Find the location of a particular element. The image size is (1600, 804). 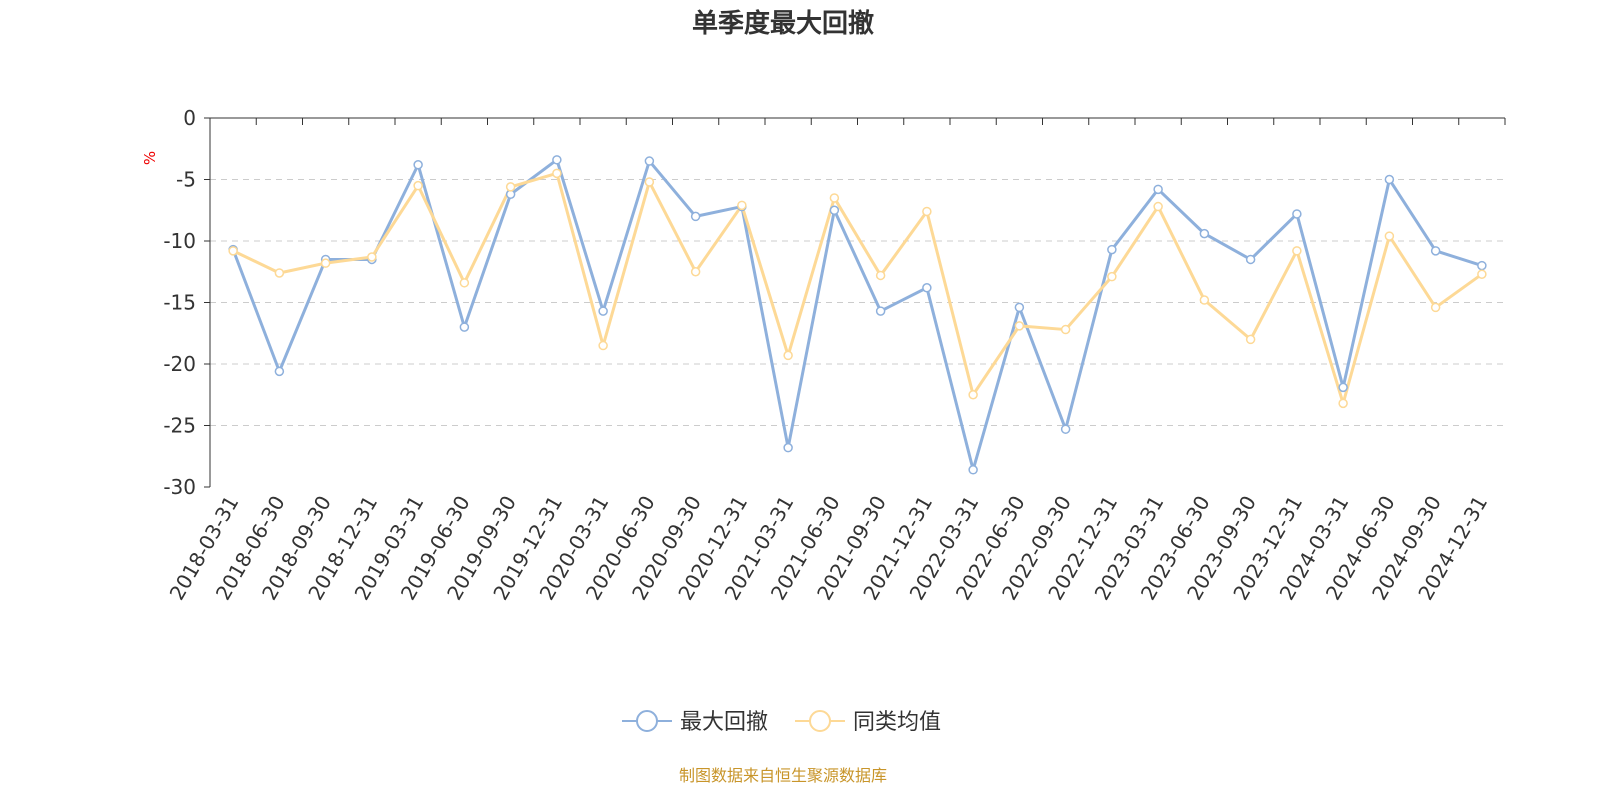

y-axis-unit: % is located at coordinates (150, 158).